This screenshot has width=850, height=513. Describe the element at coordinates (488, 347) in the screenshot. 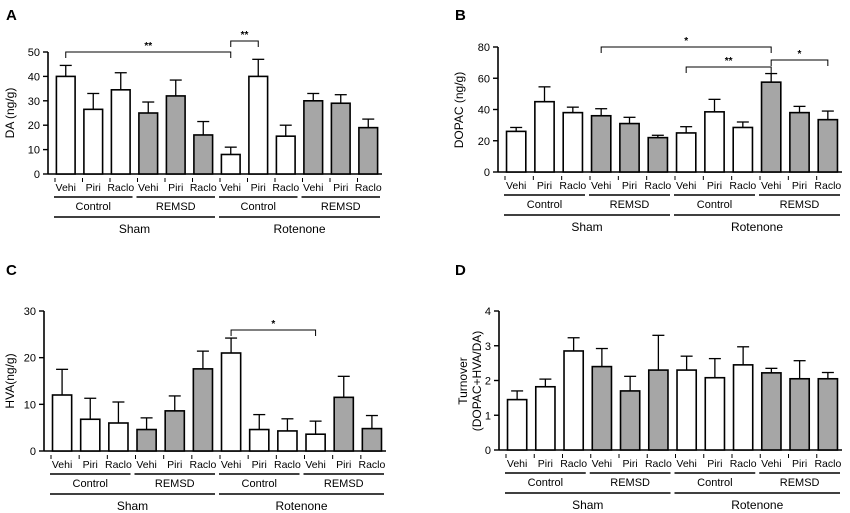

I see `y-tick-label: 3` at that location.